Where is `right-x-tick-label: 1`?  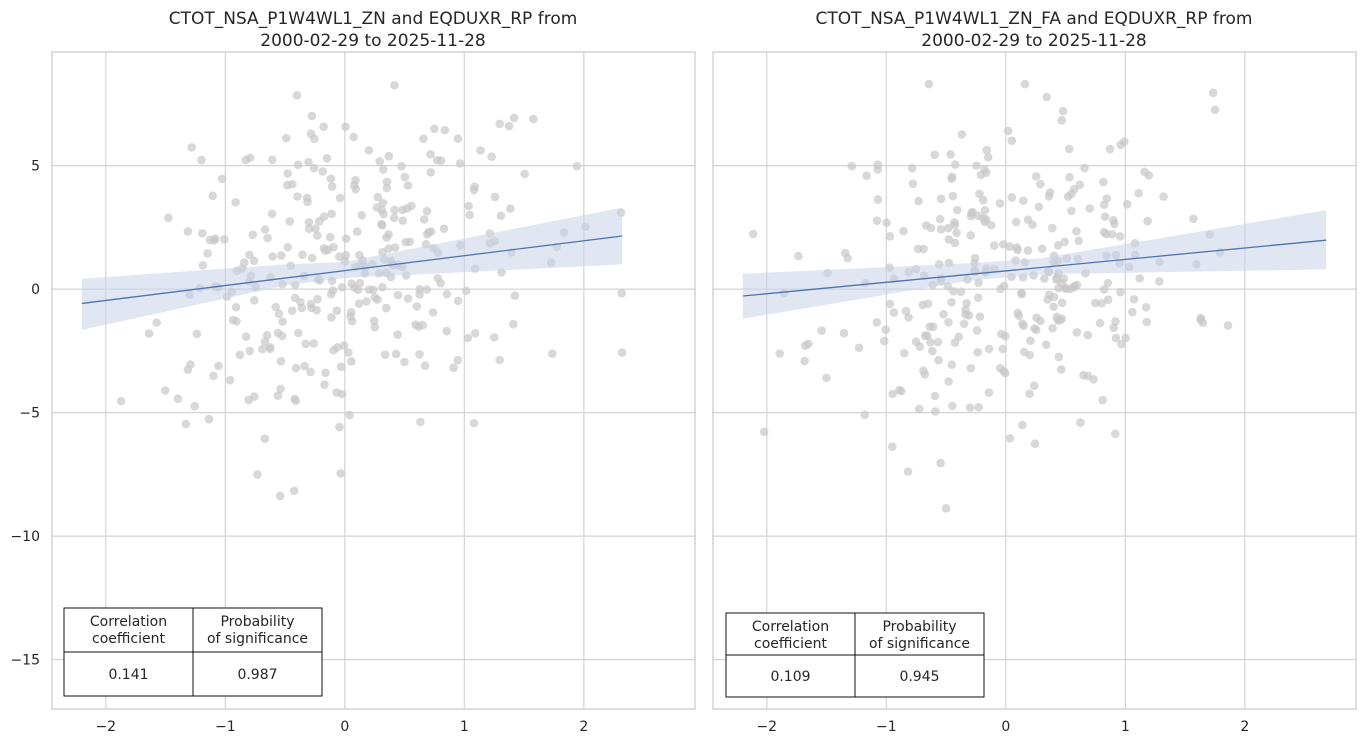 right-x-tick-label: 1 is located at coordinates (1125, 727).